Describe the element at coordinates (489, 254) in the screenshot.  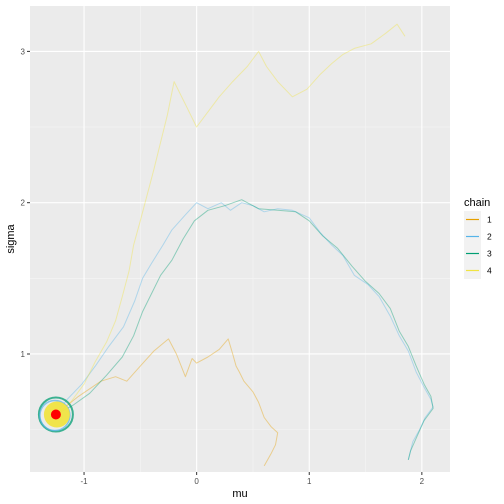
I see `legend-label: 3` at that location.